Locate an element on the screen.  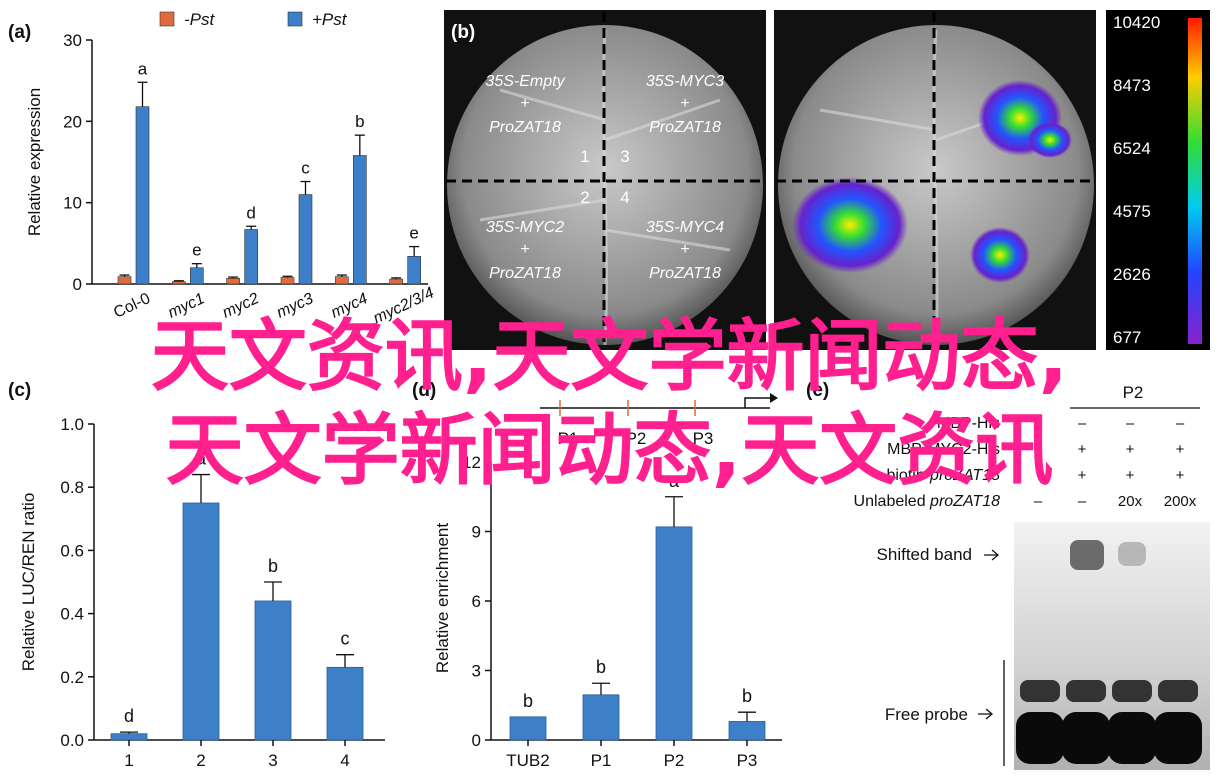
panel-b-quadrant-number: 1 is located at coordinates (584, 156).